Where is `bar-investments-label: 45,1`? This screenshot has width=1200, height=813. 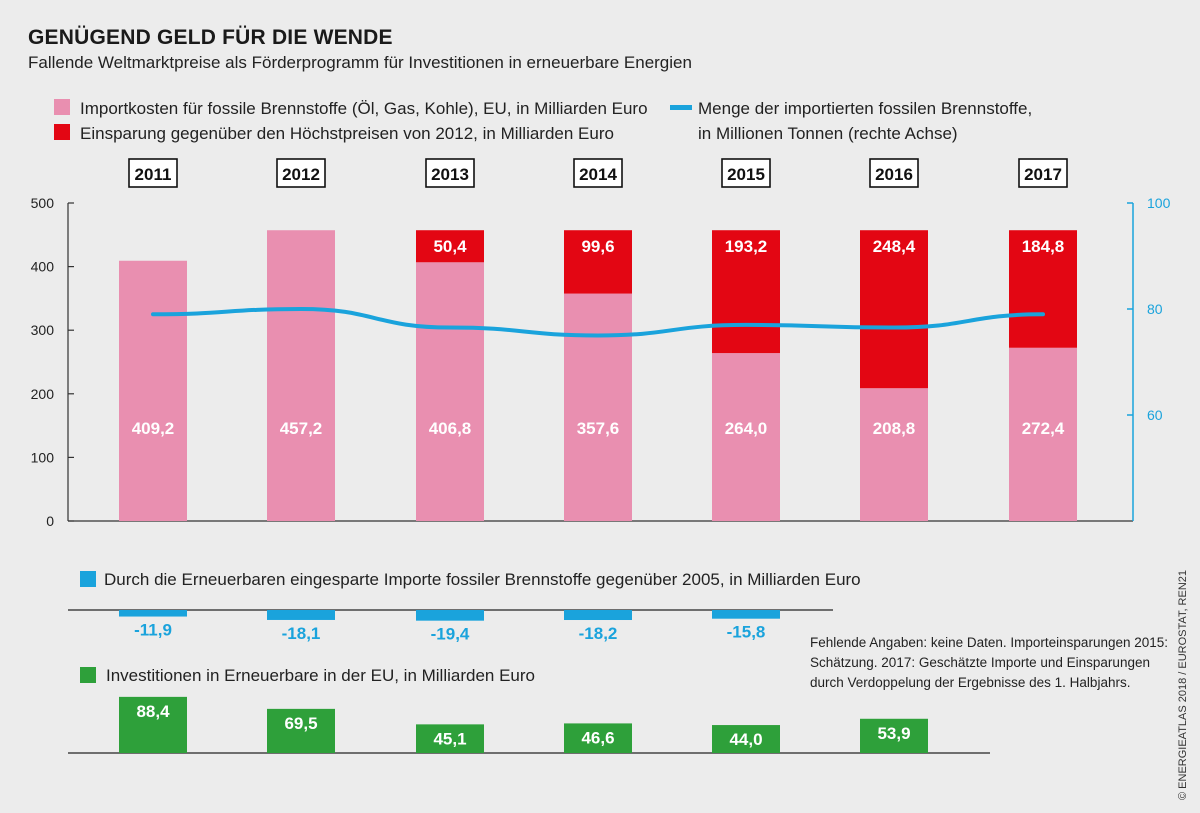
bar-investments-label: 45,1 is located at coordinates (449, 738).